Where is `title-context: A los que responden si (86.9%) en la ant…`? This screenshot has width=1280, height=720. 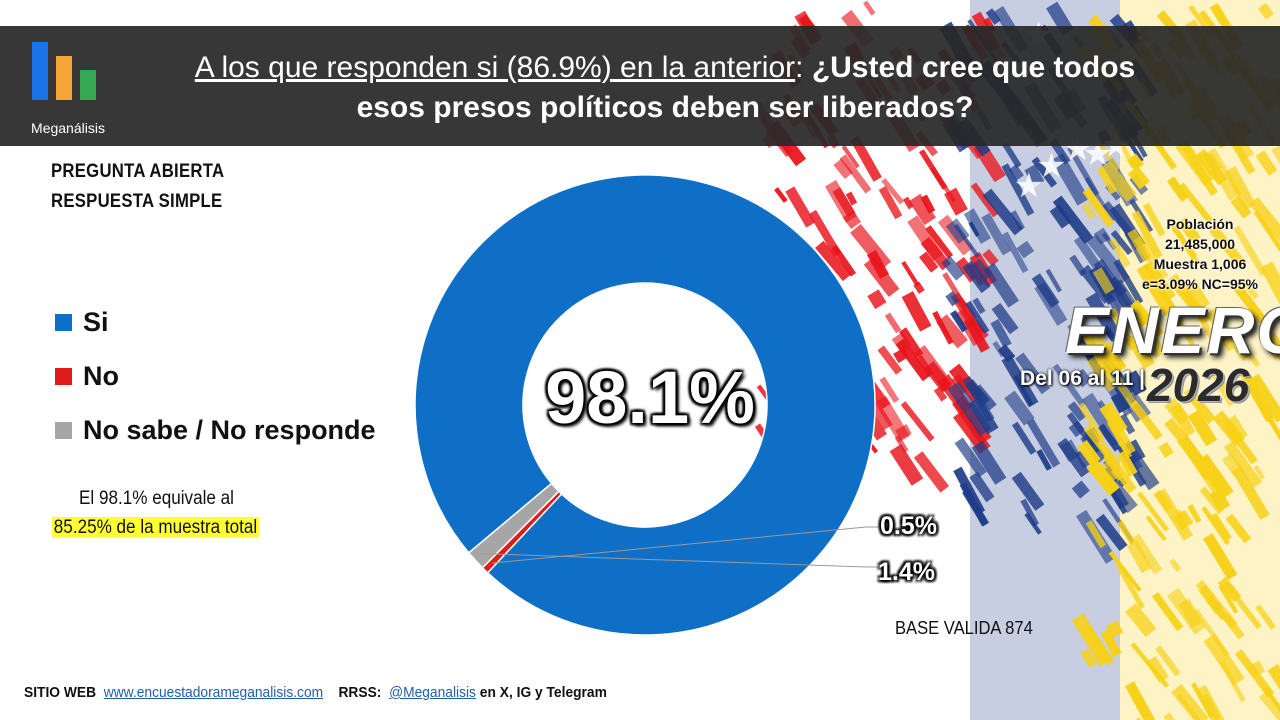 title-context: A los que responden si (86.9%) en la ant… is located at coordinates (495, 67).